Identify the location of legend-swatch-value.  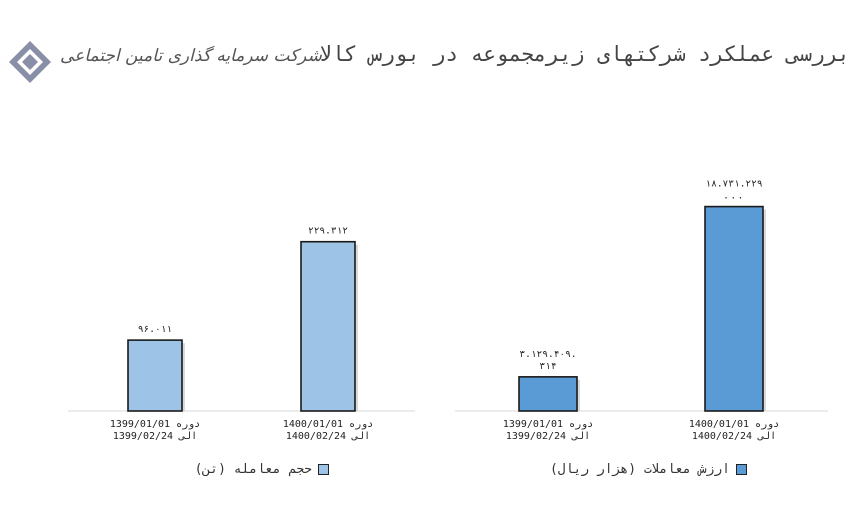
(741, 469).